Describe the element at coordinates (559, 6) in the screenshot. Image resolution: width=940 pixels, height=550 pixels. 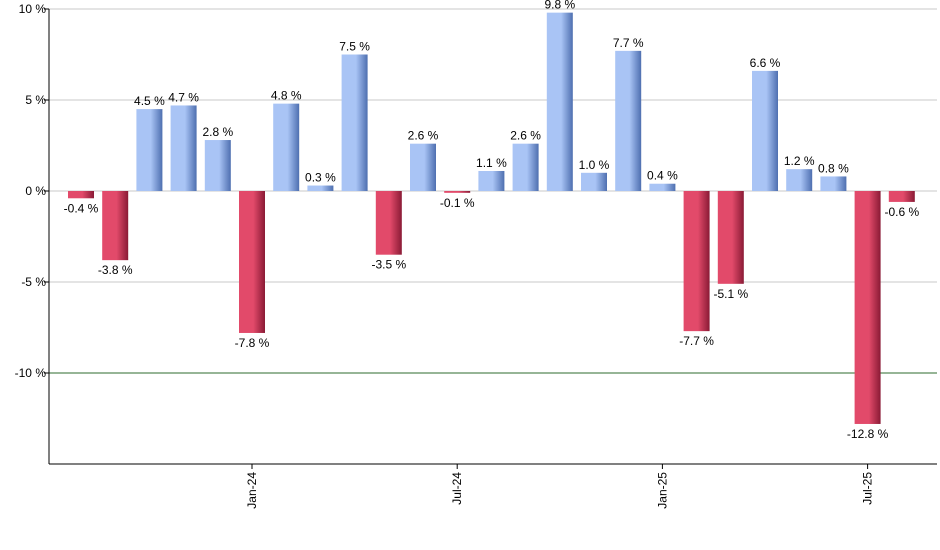
I see `bar-value-label: 9.8 %` at that location.